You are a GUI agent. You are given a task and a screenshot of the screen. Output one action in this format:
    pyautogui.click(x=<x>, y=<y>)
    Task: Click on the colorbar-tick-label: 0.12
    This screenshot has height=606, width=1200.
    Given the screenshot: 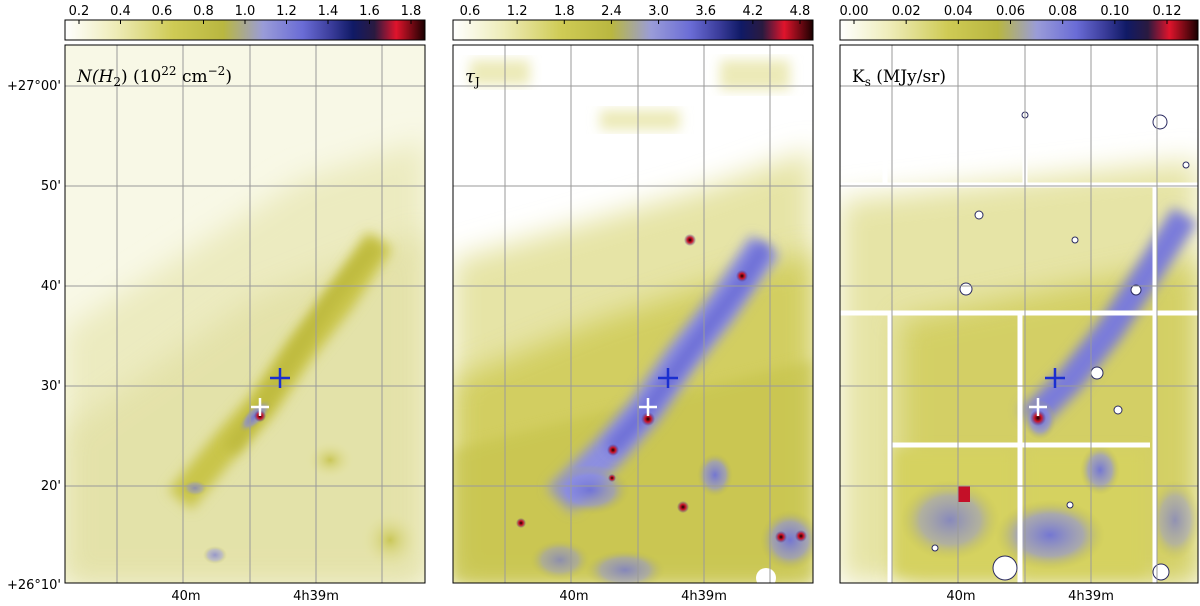 What is the action you would take?
    pyautogui.click(x=1167, y=11)
    